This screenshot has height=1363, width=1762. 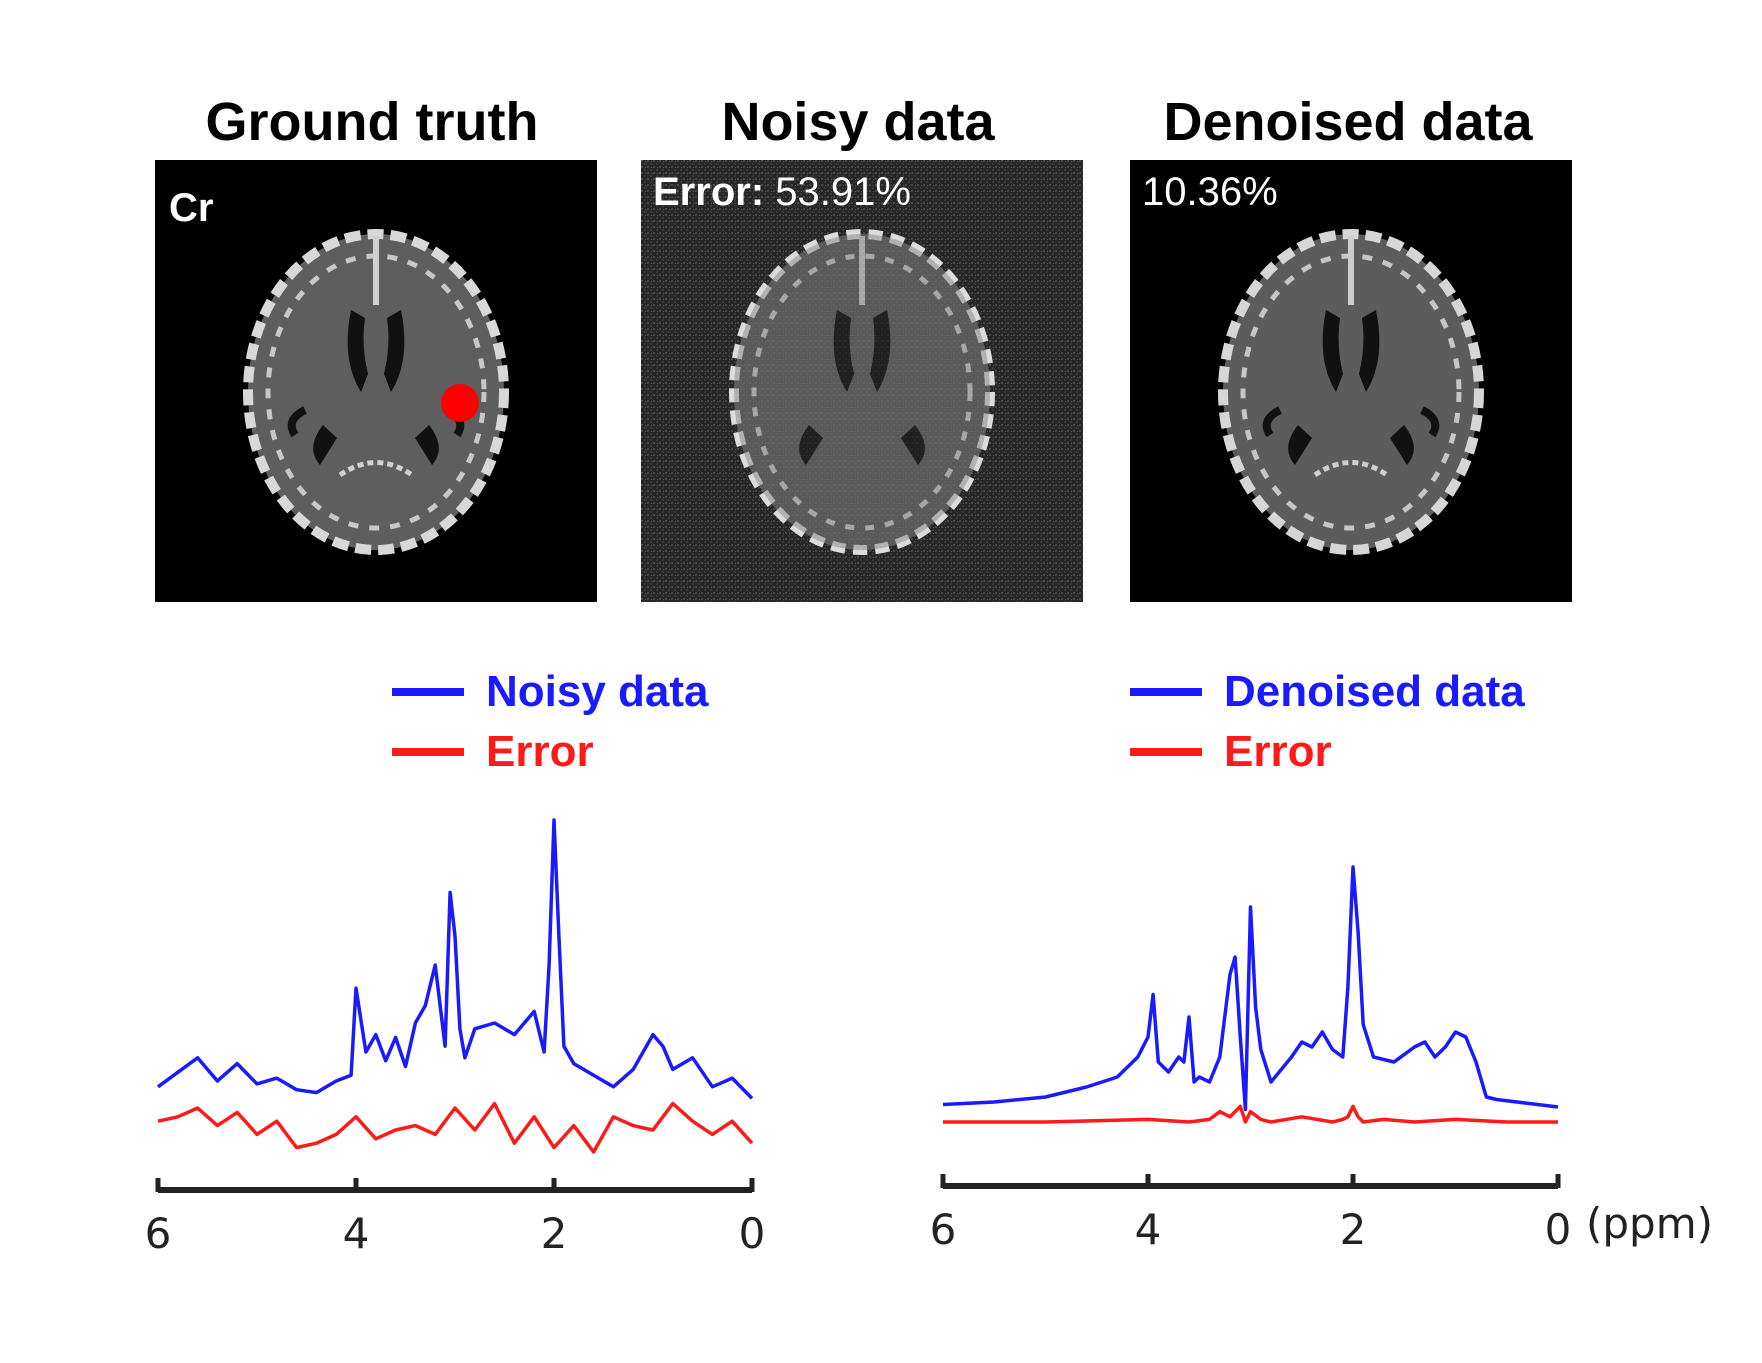 What do you see at coordinates (1351, 392) in the screenshot?
I see `brain-slice-denoised` at bounding box center [1351, 392].